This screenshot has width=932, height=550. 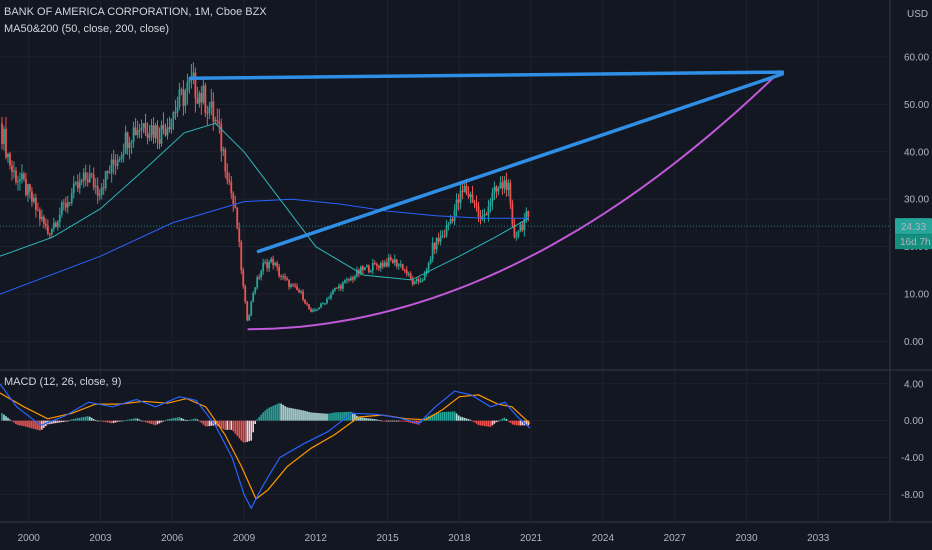 I want to click on time-tick-label: 2018, so click(x=459, y=538).